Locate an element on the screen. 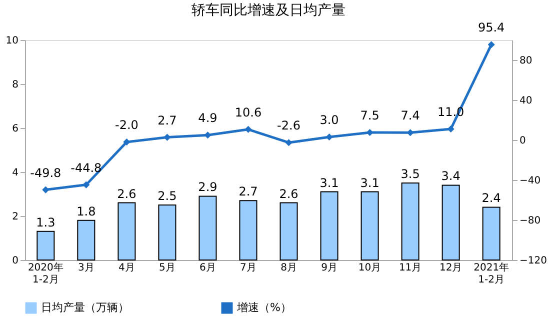 The width and height of the screenshot is (552, 321). data-label: 1.3 is located at coordinates (46, 222).